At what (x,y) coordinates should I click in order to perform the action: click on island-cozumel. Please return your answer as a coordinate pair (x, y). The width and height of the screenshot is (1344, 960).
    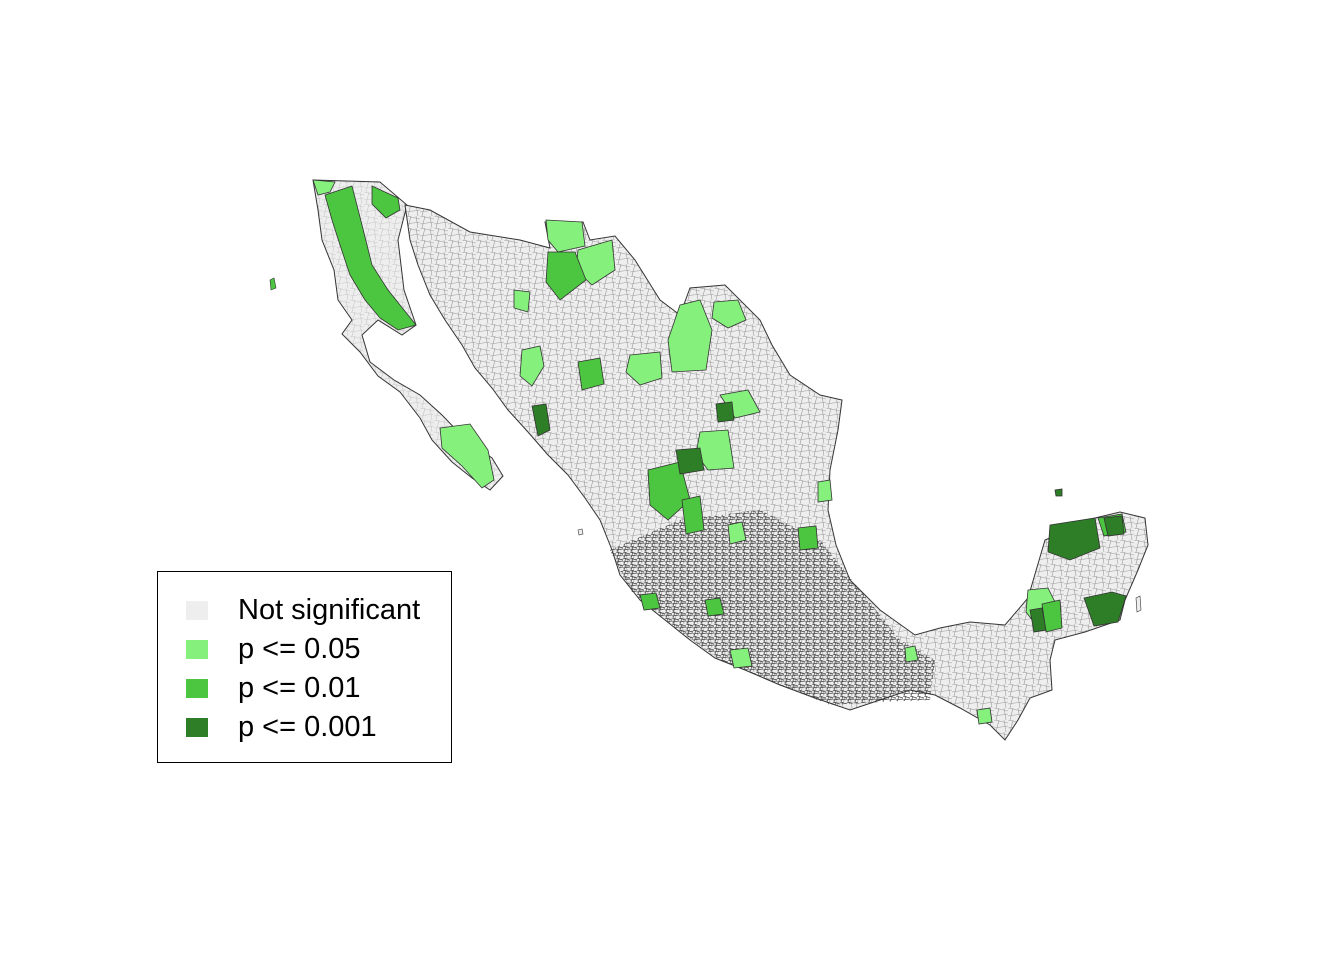
    Looking at the image, I should click on (1138, 604).